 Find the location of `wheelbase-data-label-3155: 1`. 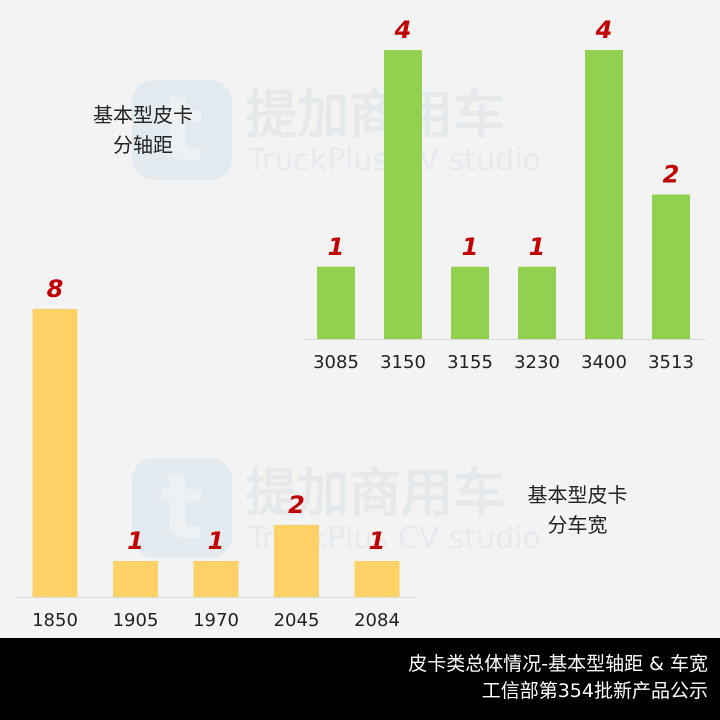

wheelbase-data-label-3155: 1 is located at coordinates (470, 247).